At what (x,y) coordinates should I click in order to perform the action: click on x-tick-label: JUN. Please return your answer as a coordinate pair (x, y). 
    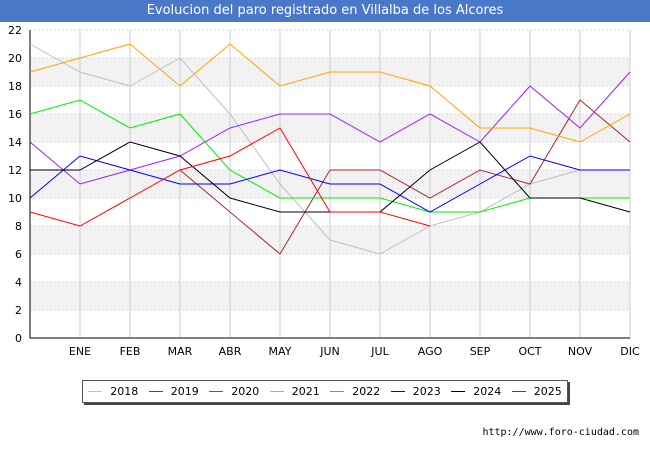
    Looking at the image, I should click on (329, 351).